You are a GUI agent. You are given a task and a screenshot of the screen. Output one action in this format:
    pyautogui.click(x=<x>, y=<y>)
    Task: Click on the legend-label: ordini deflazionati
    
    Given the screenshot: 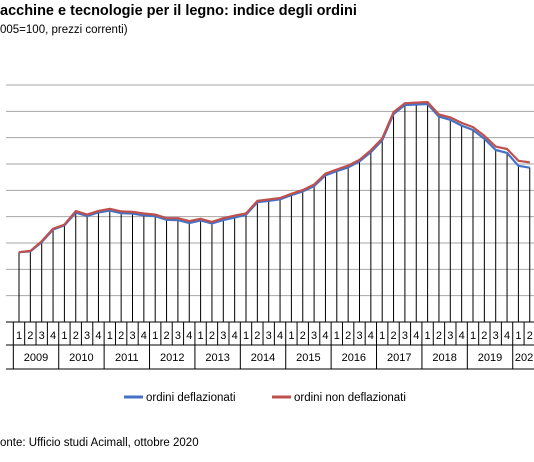 What is the action you would take?
    pyautogui.click(x=191, y=398)
    